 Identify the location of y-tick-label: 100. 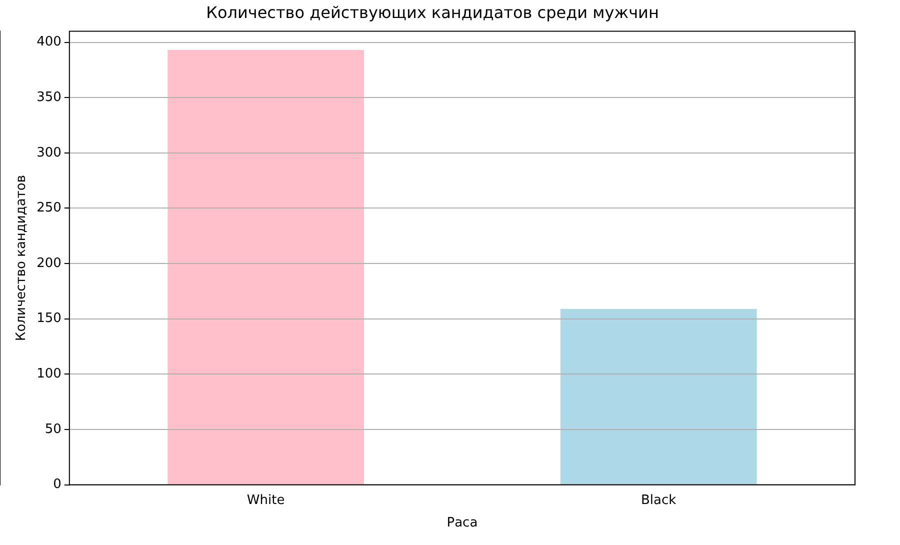
(49, 374).